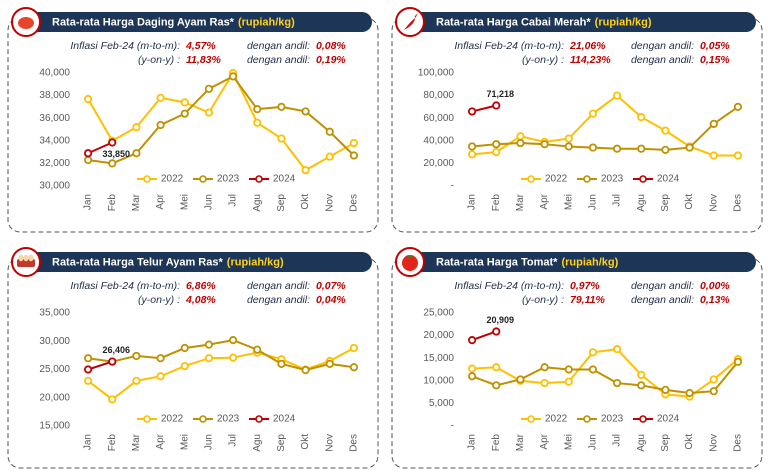 The height and width of the screenshot is (473, 768). I want to click on legend-label: 2023, so click(612, 179).